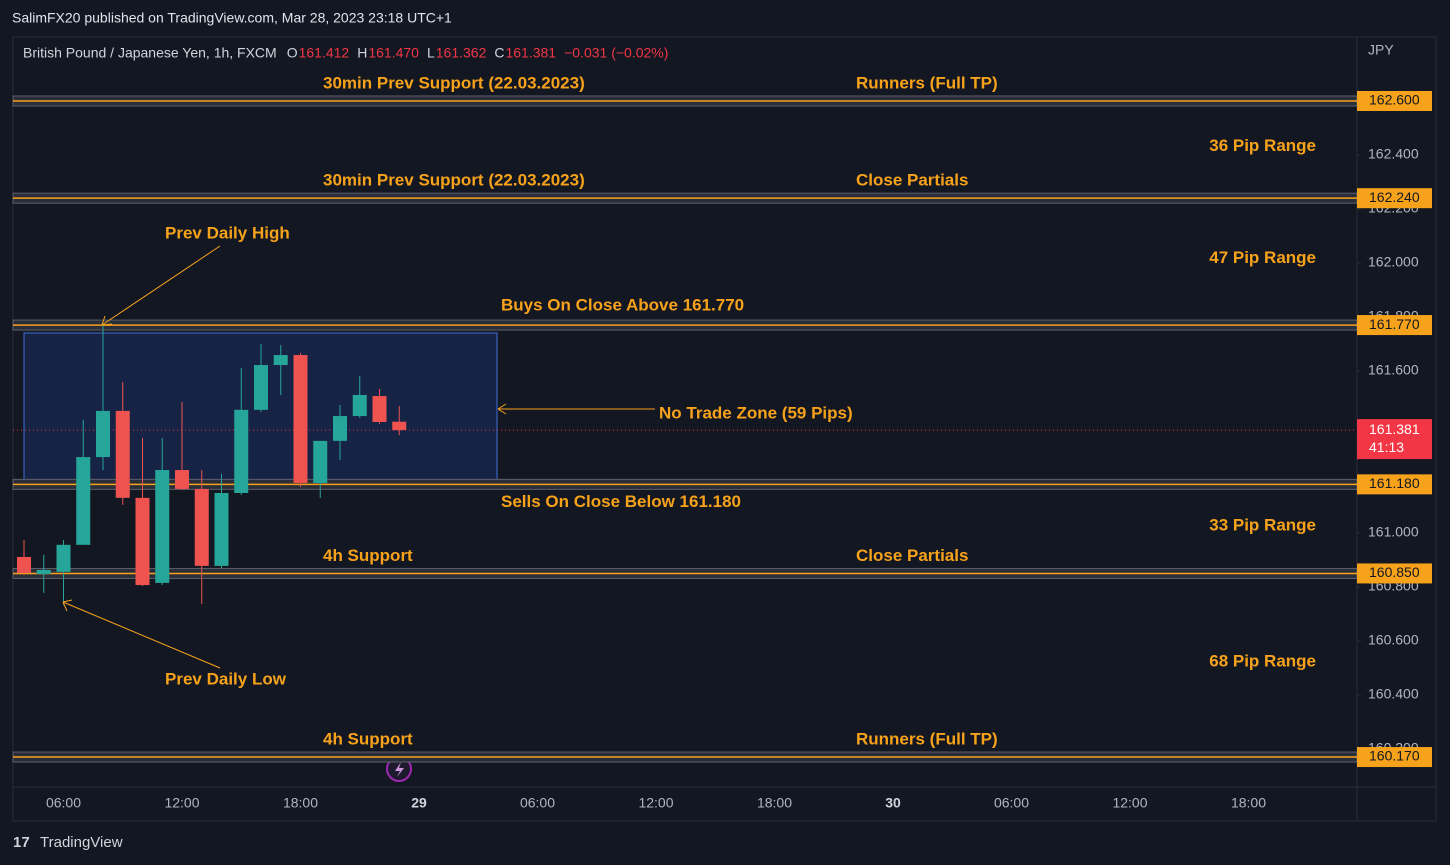  I want to click on last-price-label: 161.381, so click(1394, 429).